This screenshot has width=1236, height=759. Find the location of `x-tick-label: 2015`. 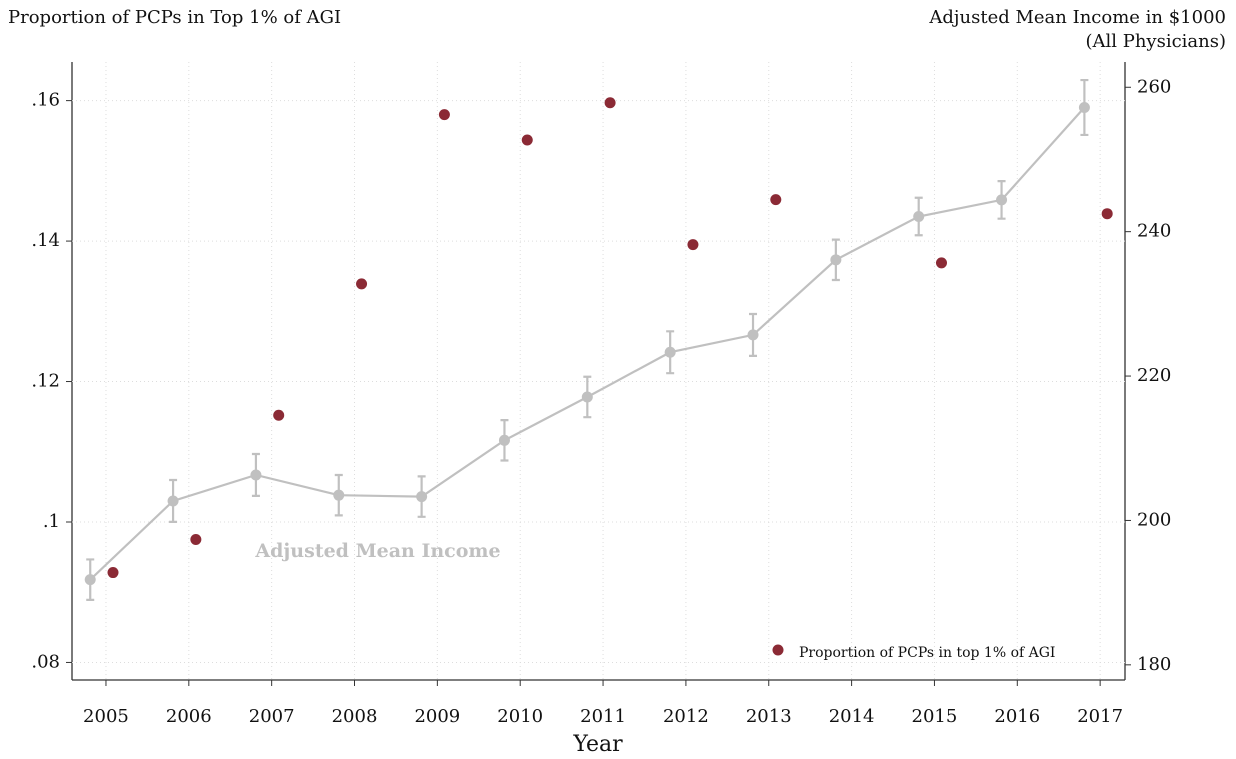

x-tick-label: 2015 is located at coordinates (935, 716).